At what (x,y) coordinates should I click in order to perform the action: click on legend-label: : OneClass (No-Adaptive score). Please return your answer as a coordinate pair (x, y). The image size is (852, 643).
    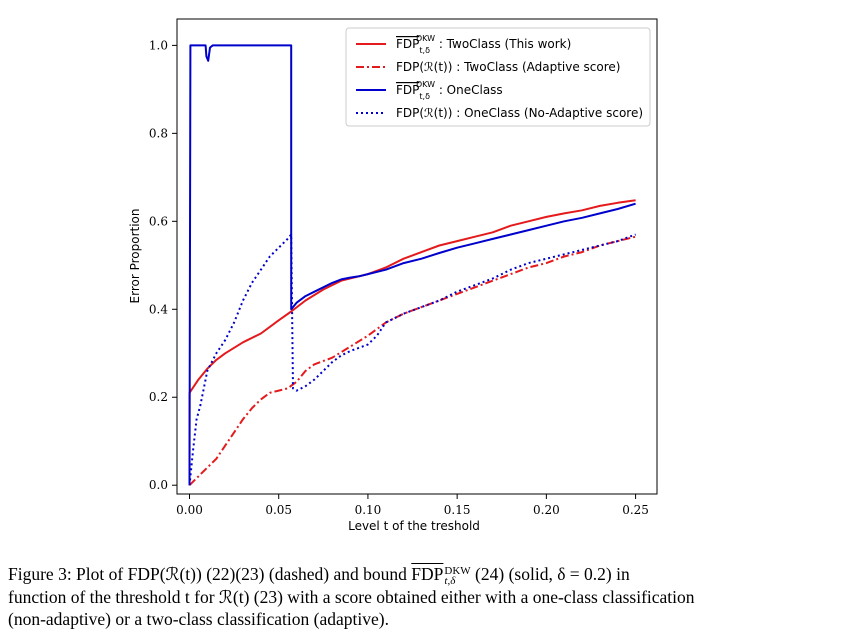
    Looking at the image, I should click on (547, 113).